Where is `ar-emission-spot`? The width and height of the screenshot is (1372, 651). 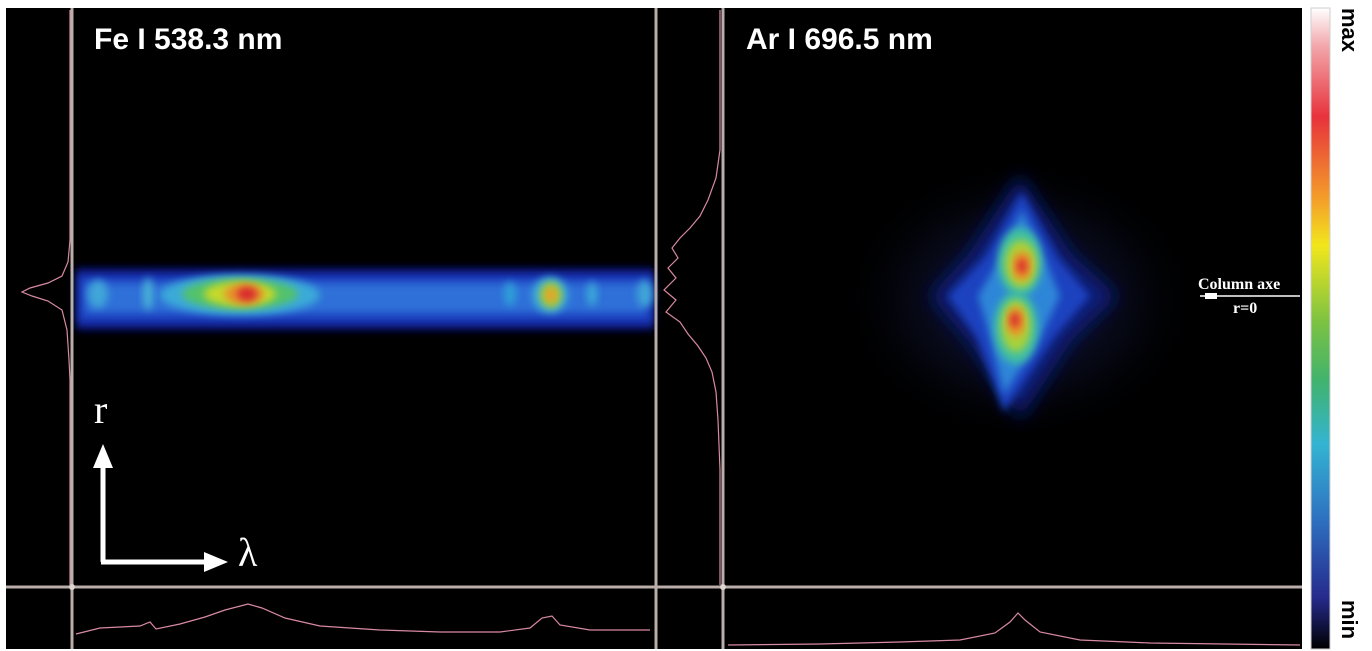 ar-emission-spot is located at coordinates (1020, 300).